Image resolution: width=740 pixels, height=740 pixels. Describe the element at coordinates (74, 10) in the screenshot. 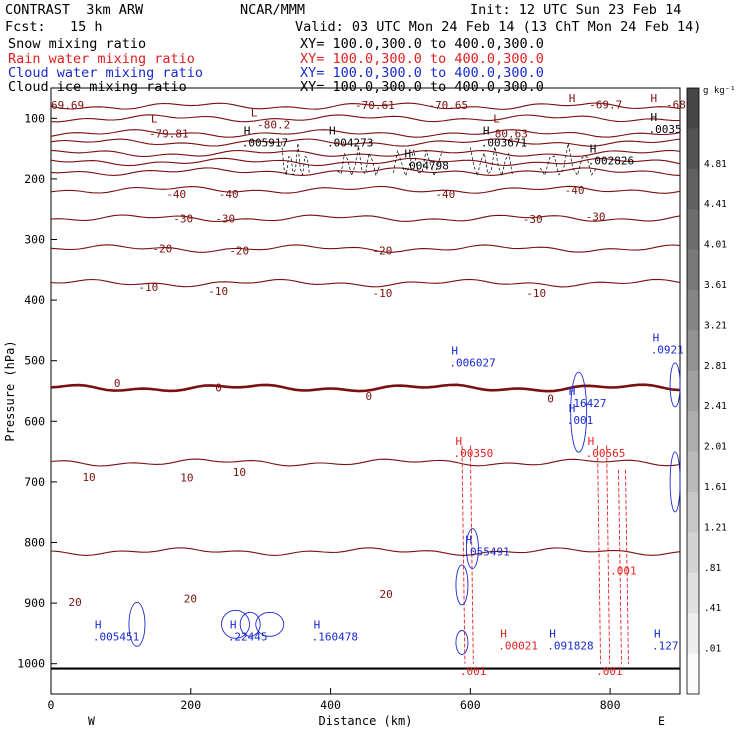

I see `run-title: CONTRAST 3km ARW` at that location.